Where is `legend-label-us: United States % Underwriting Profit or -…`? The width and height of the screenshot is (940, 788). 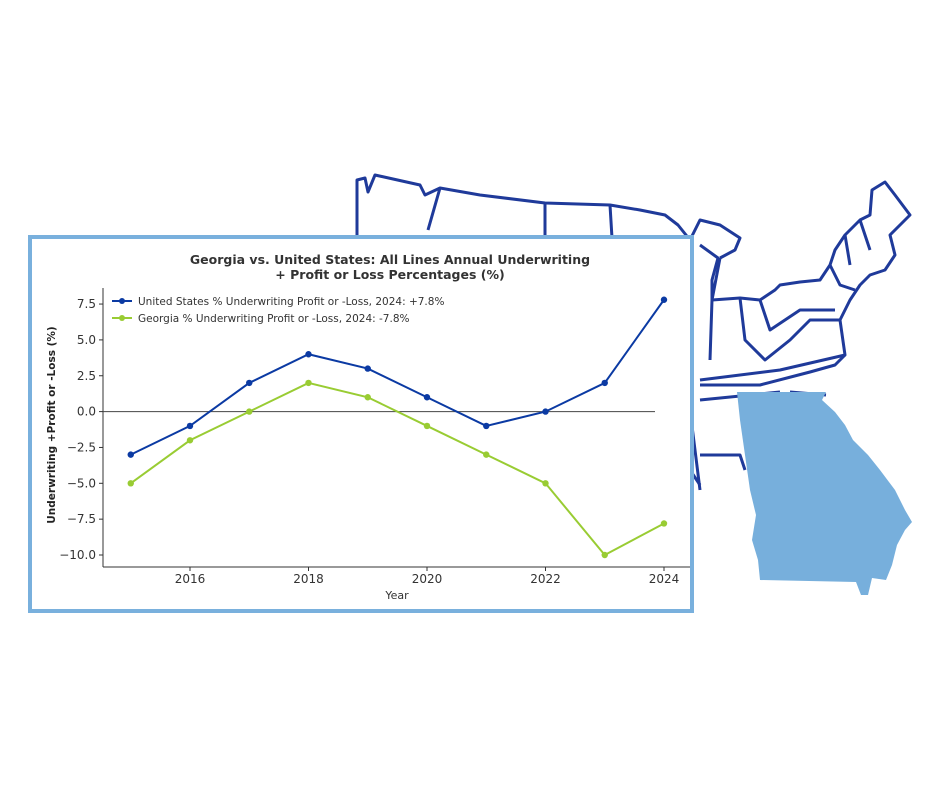 legend-label-us: United States % Underwriting Profit or -… is located at coordinates (291, 302).